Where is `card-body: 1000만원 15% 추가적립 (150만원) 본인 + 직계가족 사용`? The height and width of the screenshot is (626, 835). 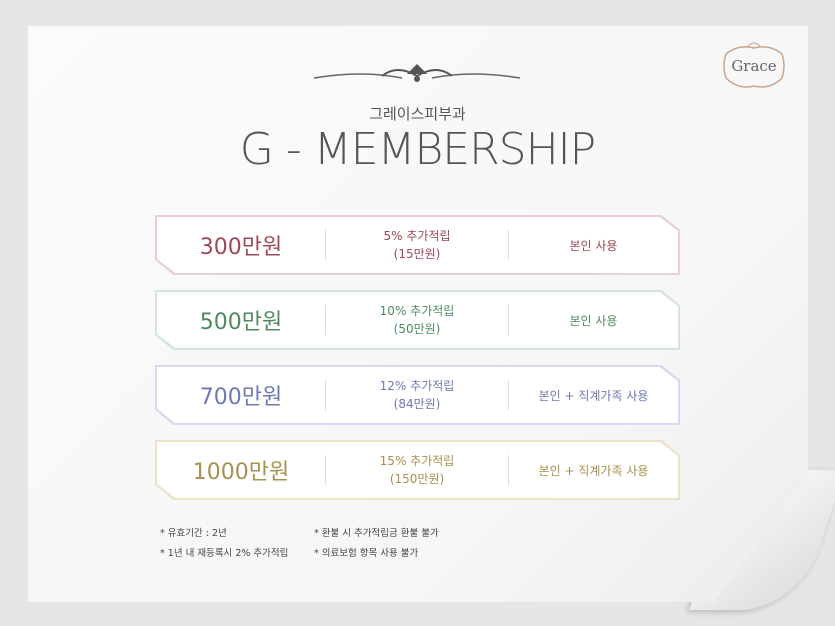
card-body: 1000만원 15% 추가적립 (150만원) 본인 + 직계가족 사용 is located at coordinates (417, 470).